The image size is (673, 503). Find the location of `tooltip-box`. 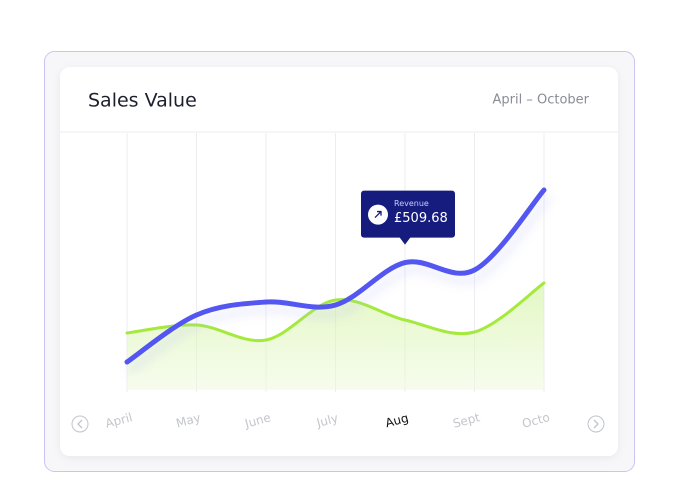

tooltip-box is located at coordinates (408, 214).